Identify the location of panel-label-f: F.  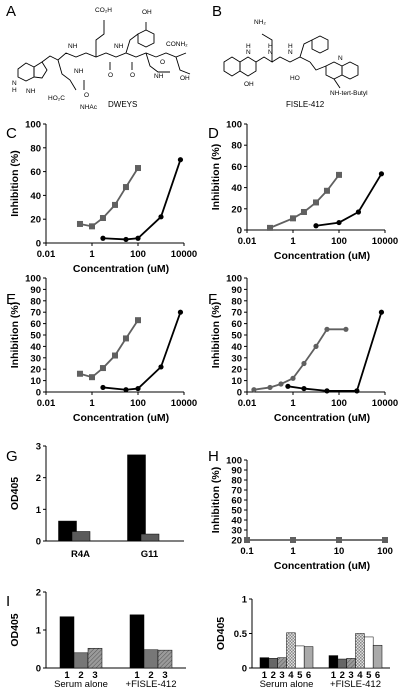
(212, 299).